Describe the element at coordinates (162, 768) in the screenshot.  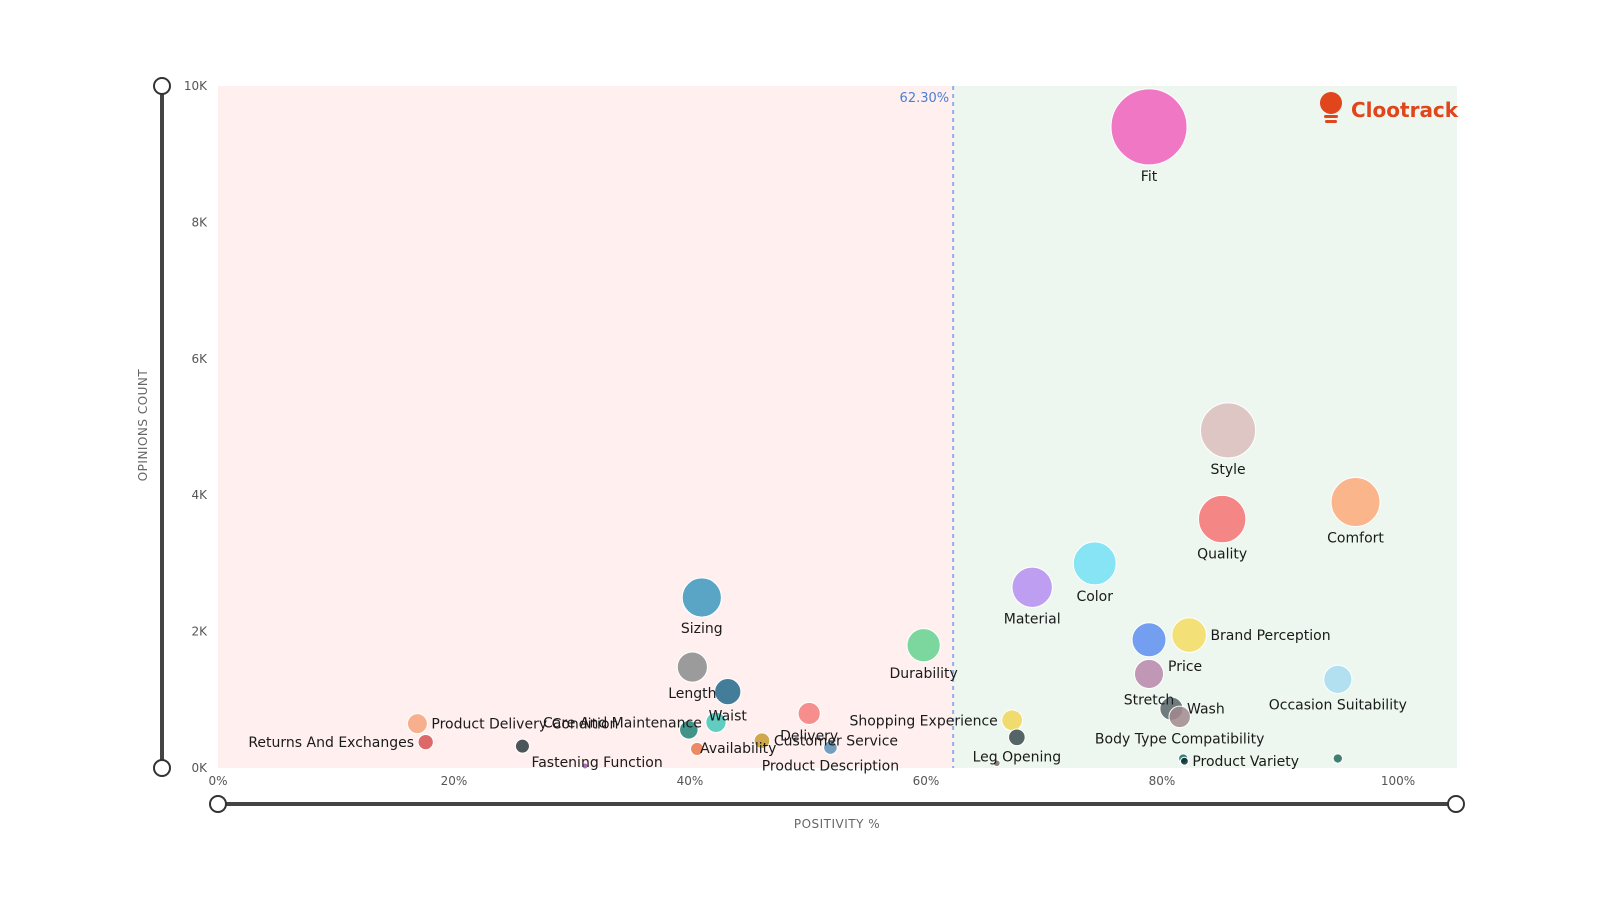
I see `y-range-bottom-handle` at that location.